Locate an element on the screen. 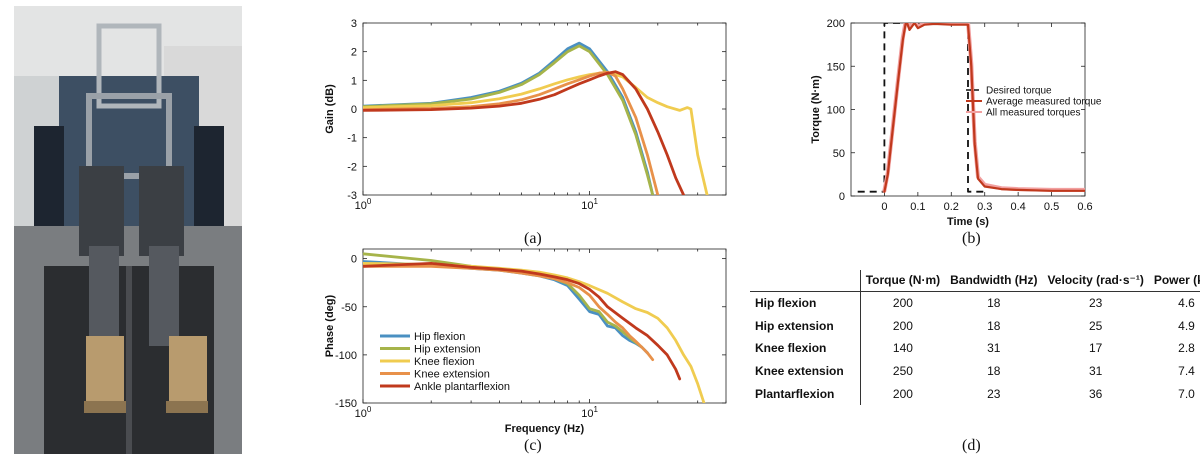 The height and width of the screenshot is (464, 1200). plot-frame is located at coordinates (544, 326).